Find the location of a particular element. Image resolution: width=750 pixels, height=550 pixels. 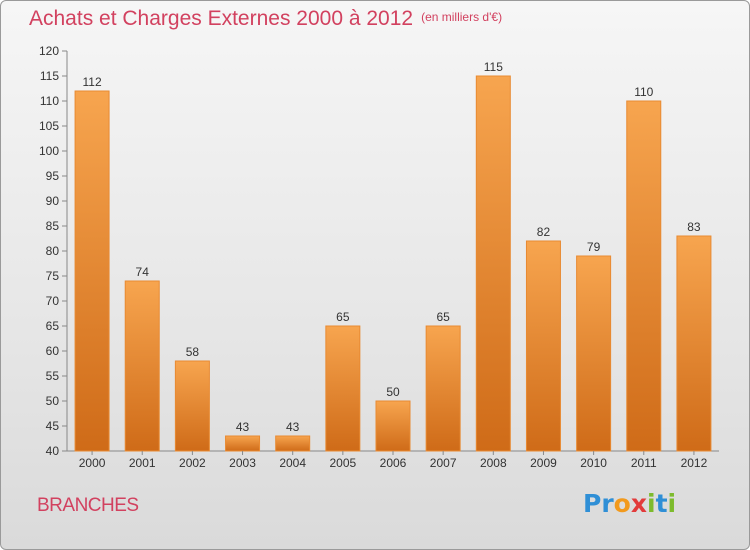

data-label-2008: 115 is located at coordinates (493, 67).